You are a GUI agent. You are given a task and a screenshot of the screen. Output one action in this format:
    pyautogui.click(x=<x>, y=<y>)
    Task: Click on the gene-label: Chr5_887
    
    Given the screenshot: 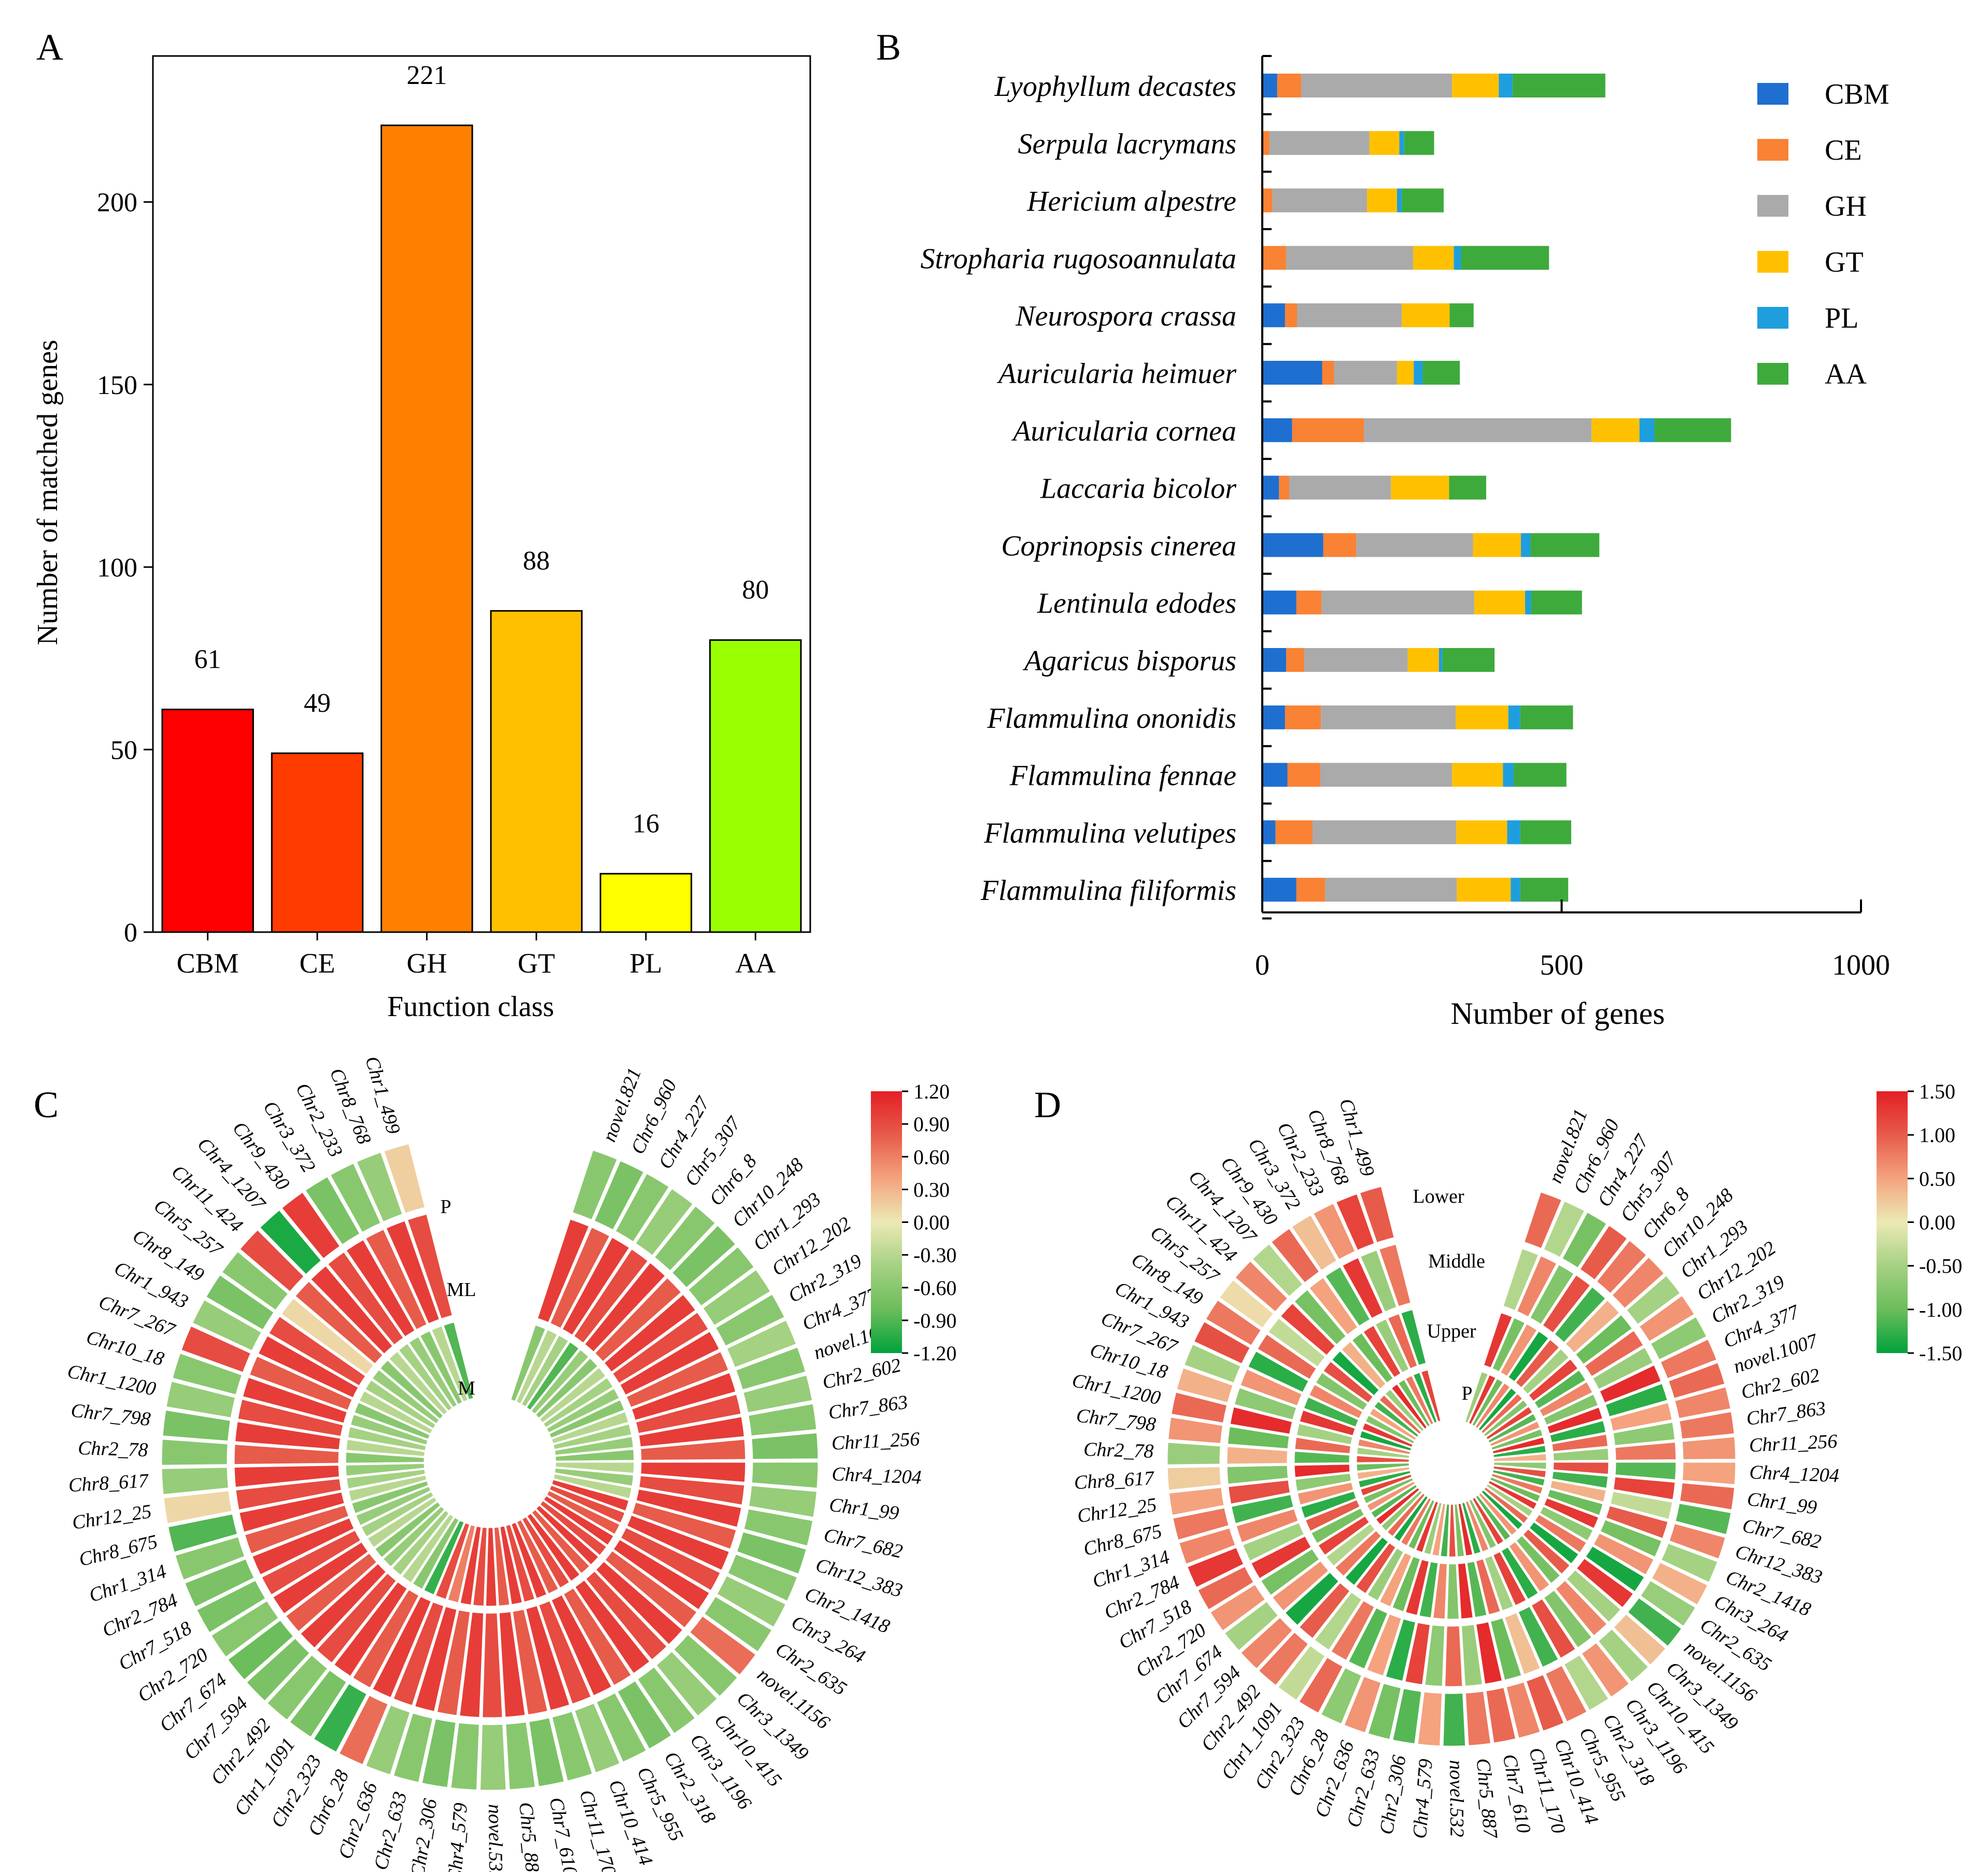 What is the action you would take?
    pyautogui.click(x=1486, y=1798)
    